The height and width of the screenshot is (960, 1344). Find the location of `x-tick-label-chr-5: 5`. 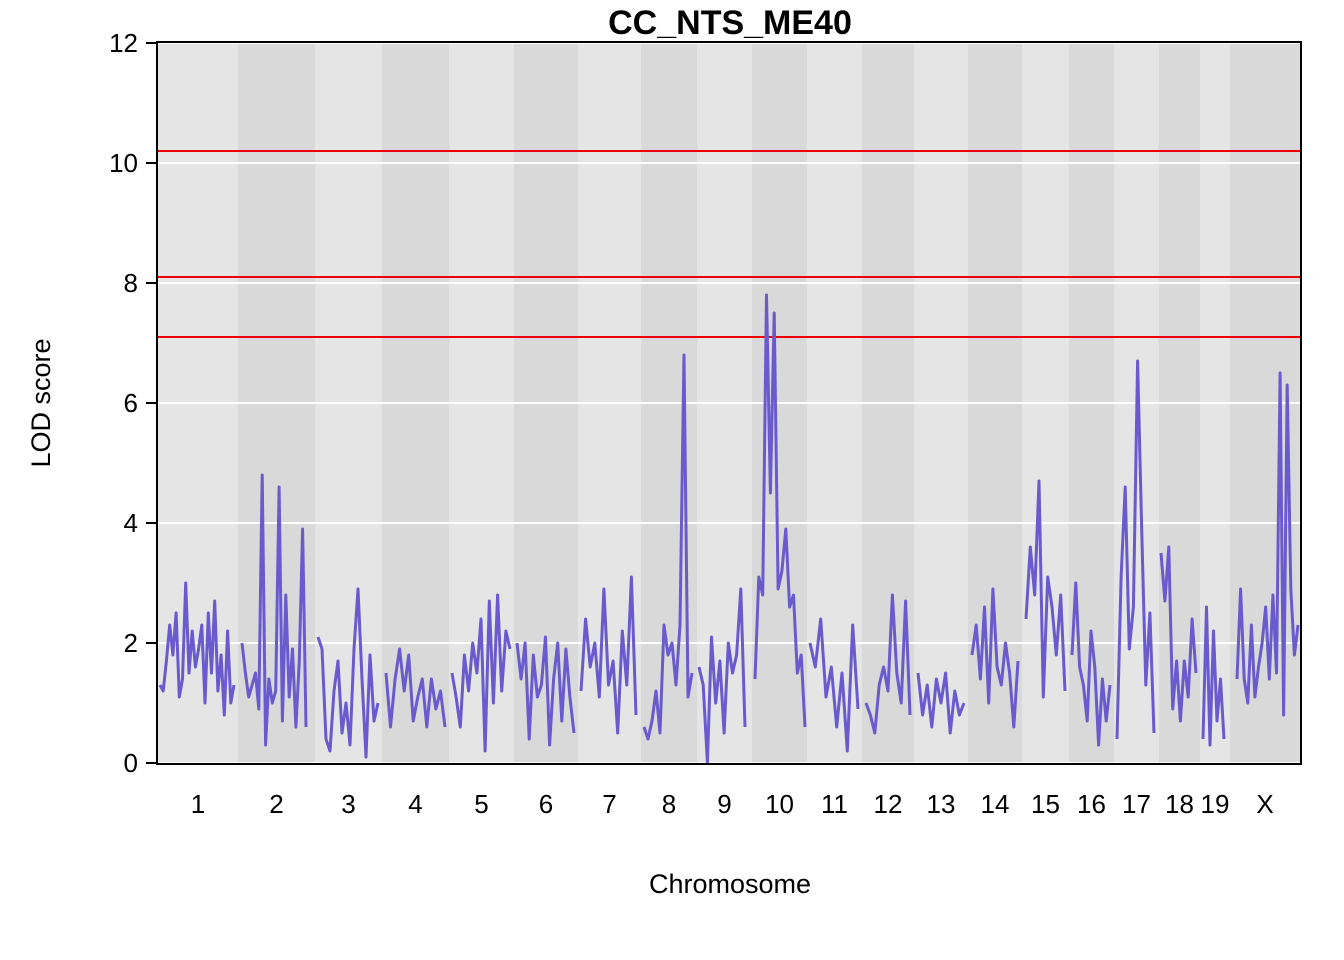

x-tick-label-chr-5: 5 is located at coordinates (481, 804).